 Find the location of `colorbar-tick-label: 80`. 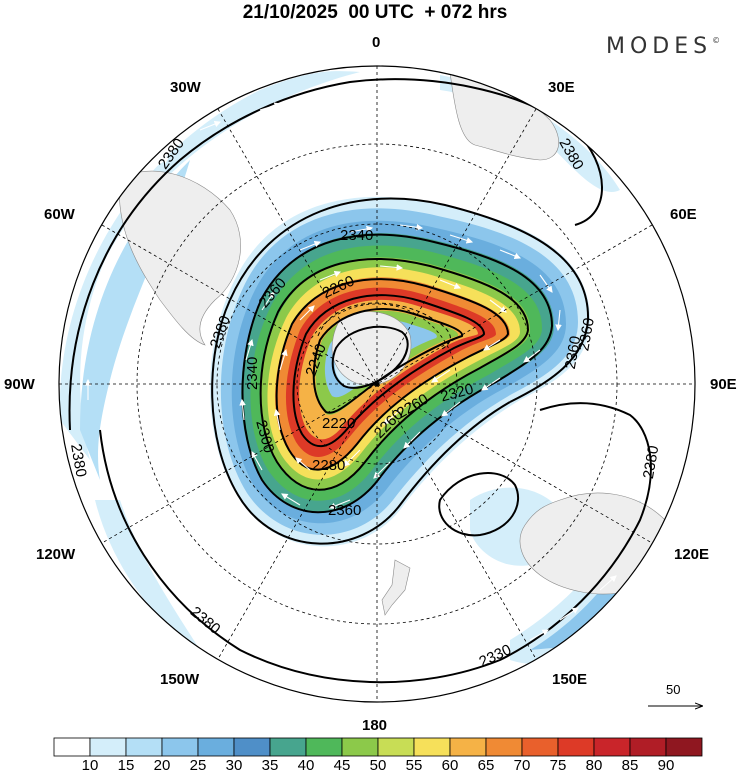

colorbar-tick-label: 80 is located at coordinates (594, 765).